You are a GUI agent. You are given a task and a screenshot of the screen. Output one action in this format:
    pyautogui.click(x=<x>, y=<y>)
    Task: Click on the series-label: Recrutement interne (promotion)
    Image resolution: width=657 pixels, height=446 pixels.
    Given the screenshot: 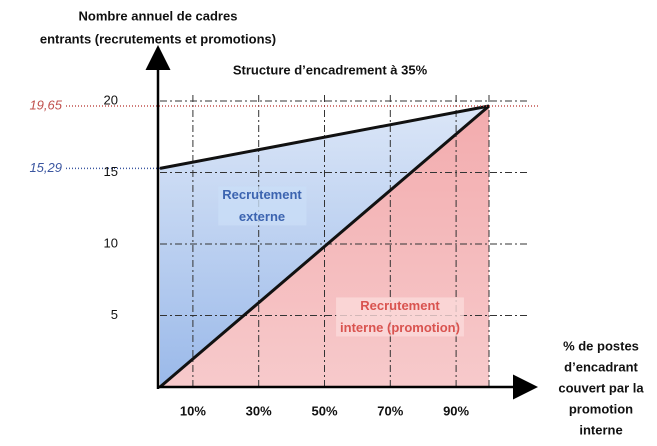 What is the action you would take?
    pyautogui.click(x=400, y=316)
    